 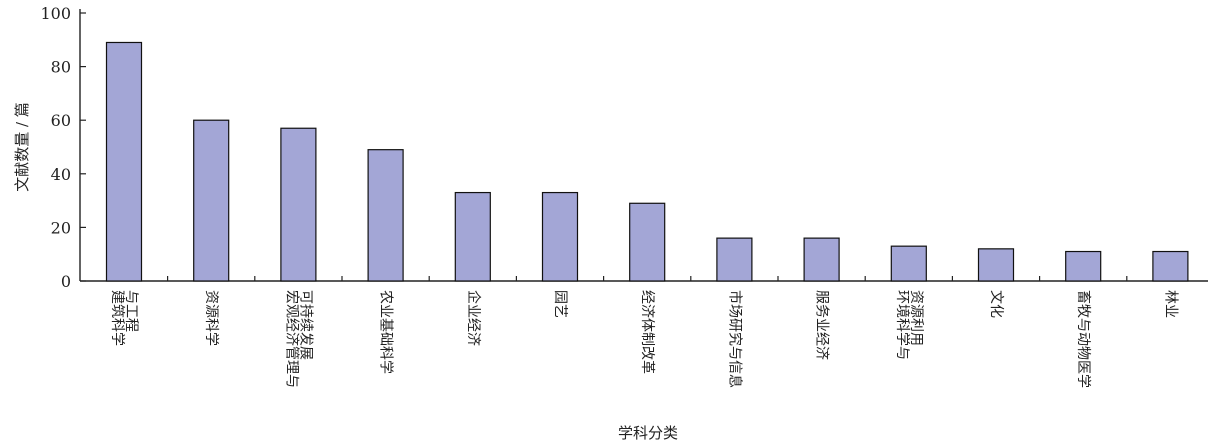 What do you see at coordinates (648, 433) in the screenshot?
I see `x-axis-title: 学科分类` at bounding box center [648, 433].